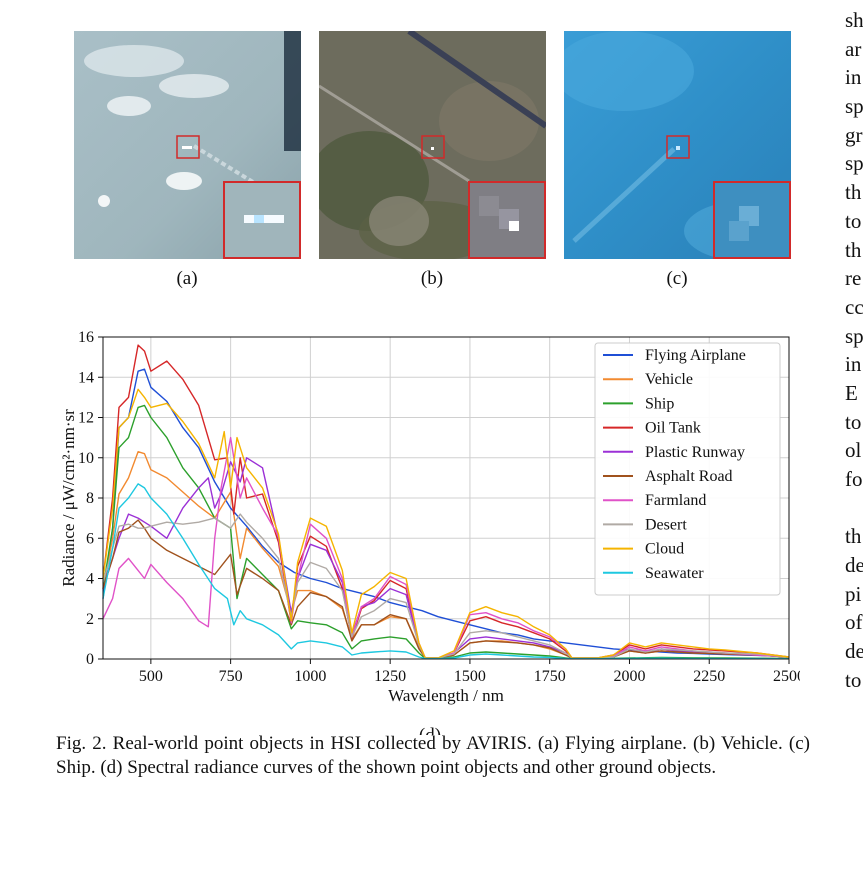 The height and width of the screenshot is (870, 863). I want to click on y-tick-label: 0, so click(90, 659).